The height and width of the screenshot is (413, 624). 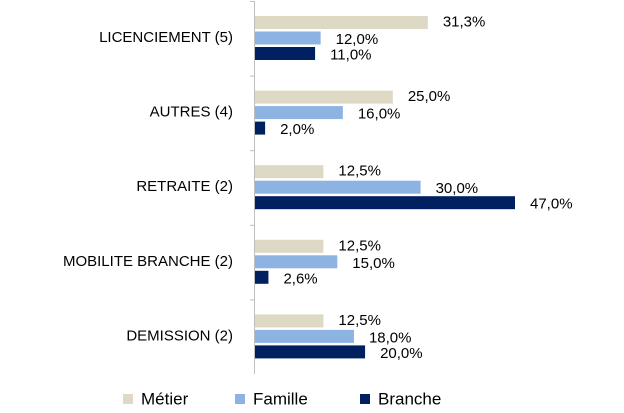 I want to click on value-label: 47,0%, so click(x=551, y=204).